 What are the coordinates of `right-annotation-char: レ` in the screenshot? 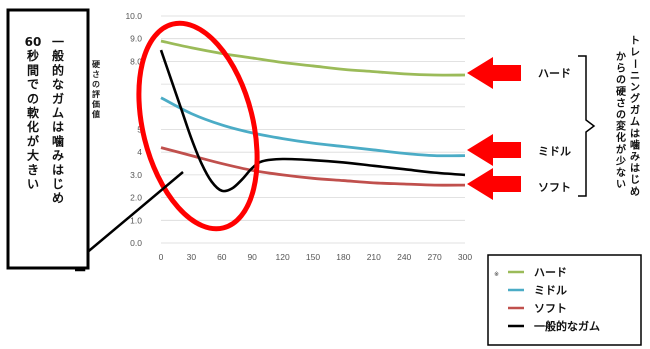 It's located at (635, 53).